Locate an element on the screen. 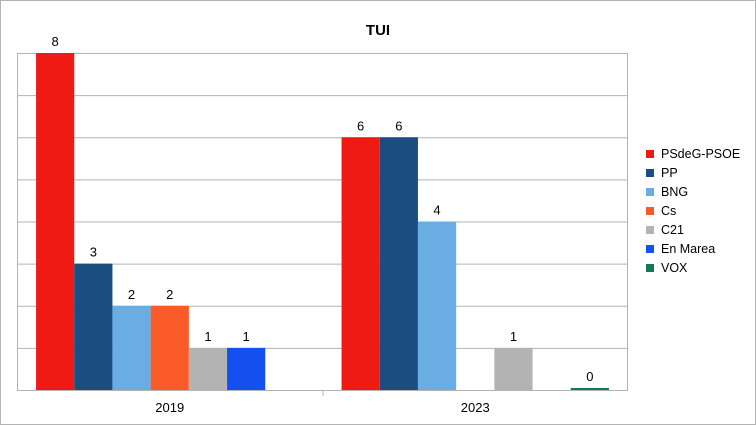 This screenshot has height=425, width=756. legend-label: PSdeG-PSOE is located at coordinates (700, 154).